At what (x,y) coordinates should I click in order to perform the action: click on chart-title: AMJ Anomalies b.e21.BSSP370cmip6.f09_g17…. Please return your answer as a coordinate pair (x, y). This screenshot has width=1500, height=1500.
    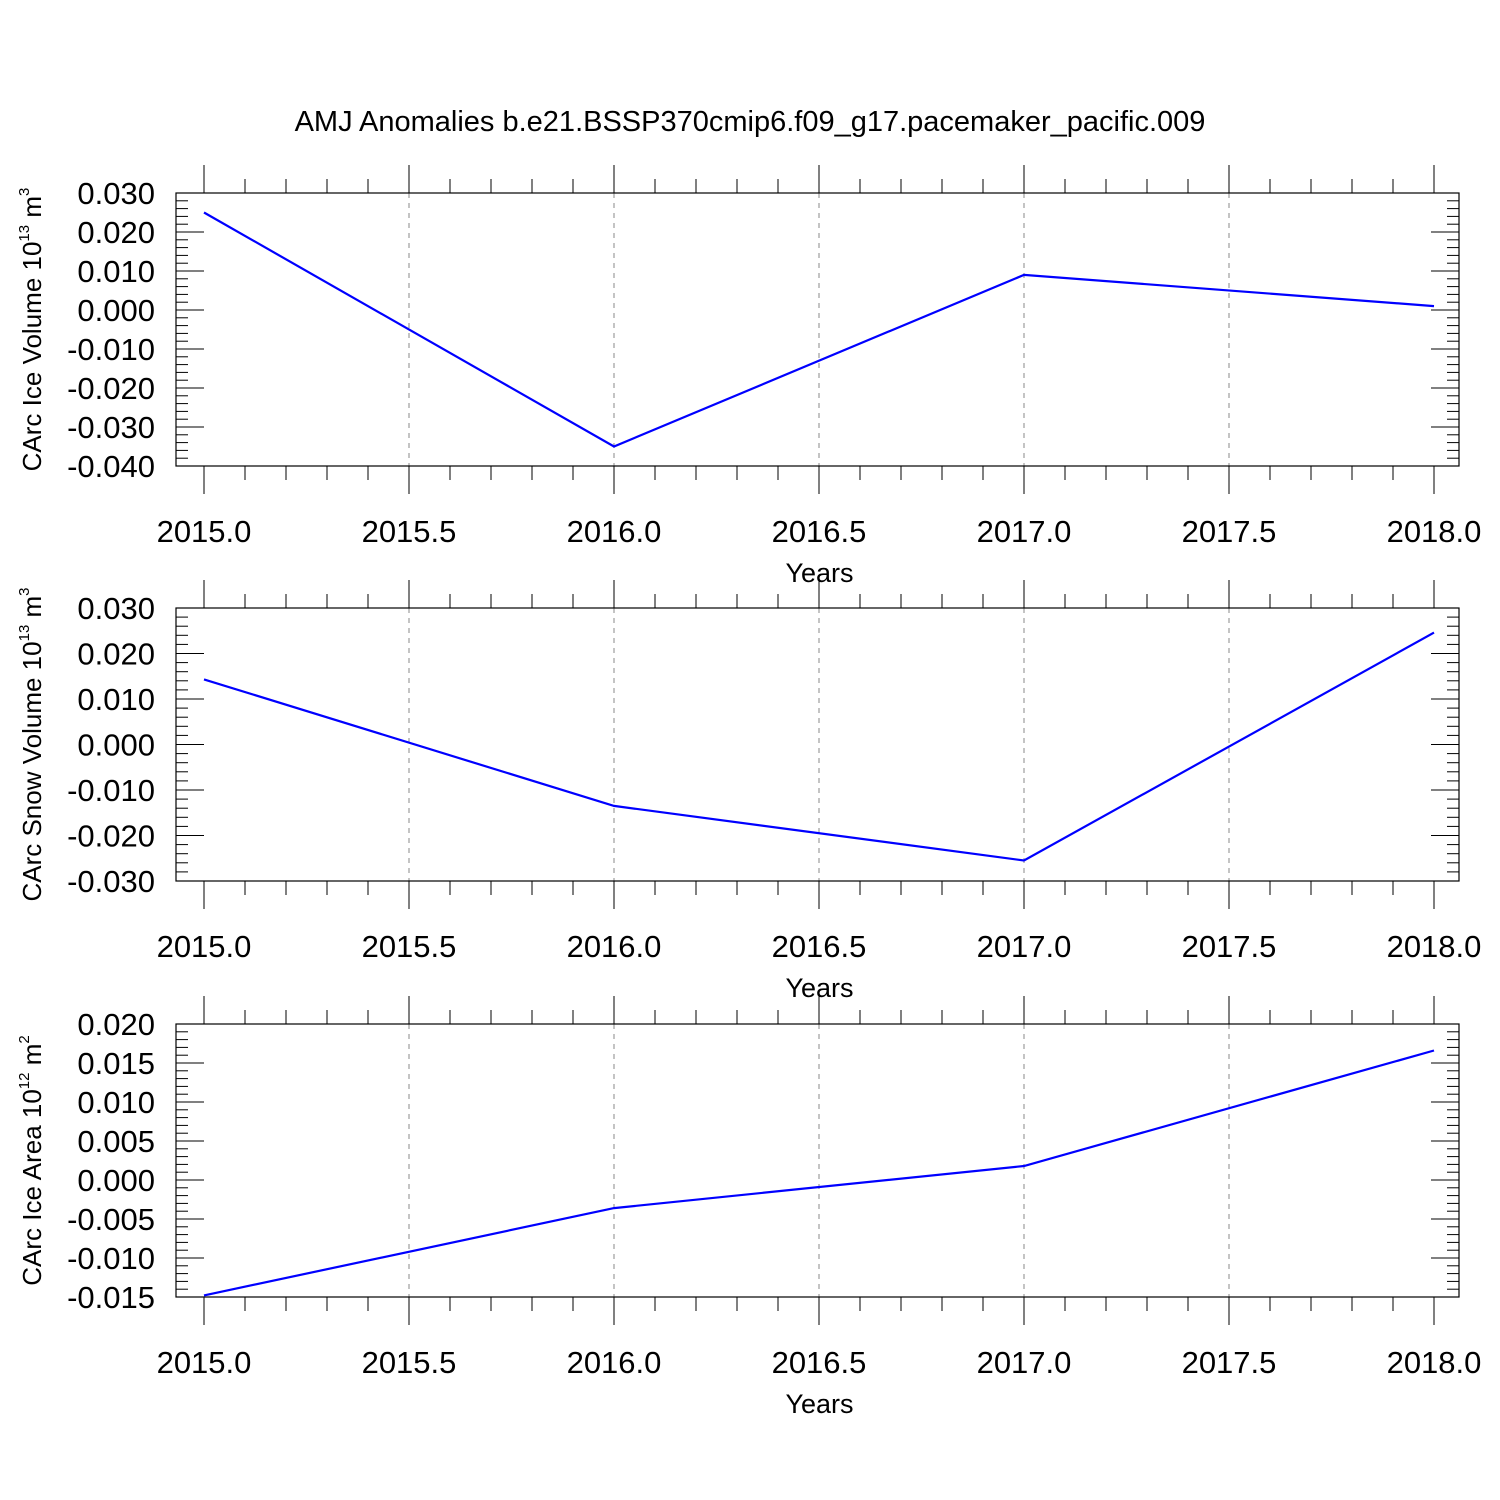
    Looking at the image, I should click on (750, 122).